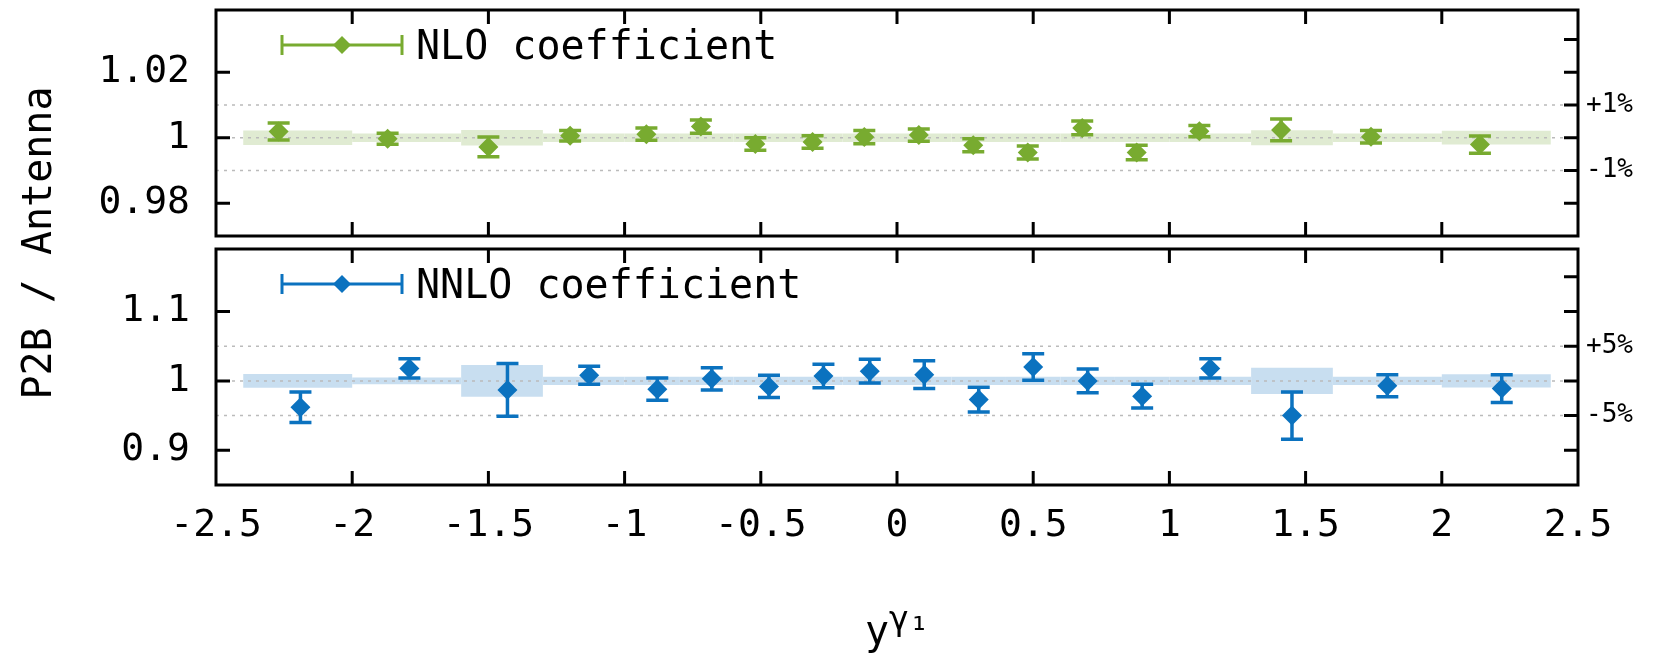 Image resolution: width=1654 pixels, height=656 pixels. I want to click on y2-tick-label: -5%, so click(1610, 413).